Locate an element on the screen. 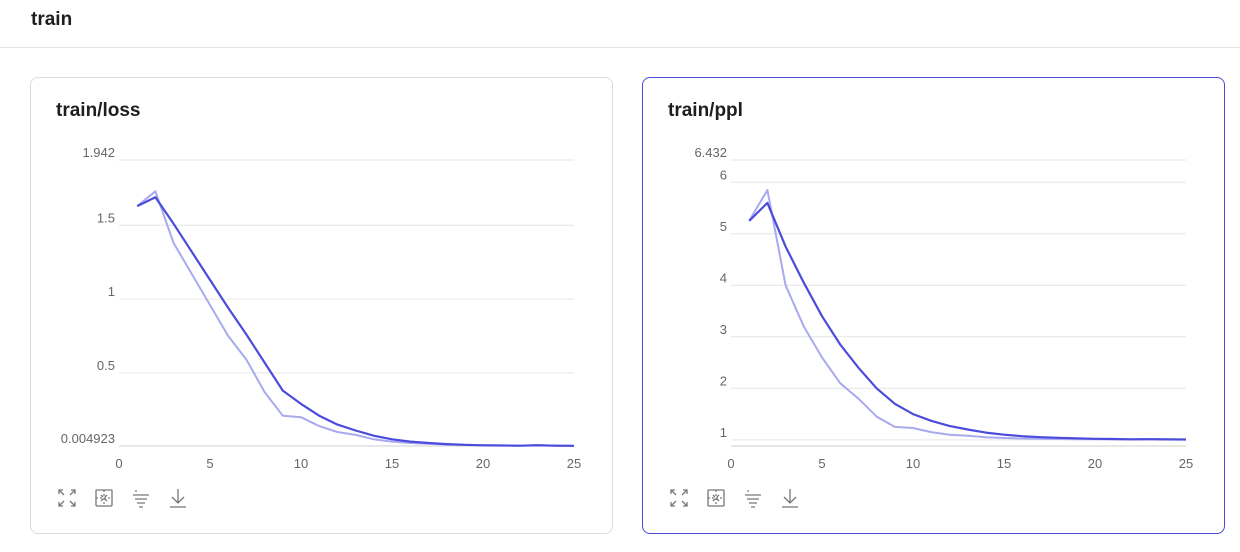 The image size is (1240, 552). y-tick-label: 5 is located at coordinates (723, 226).